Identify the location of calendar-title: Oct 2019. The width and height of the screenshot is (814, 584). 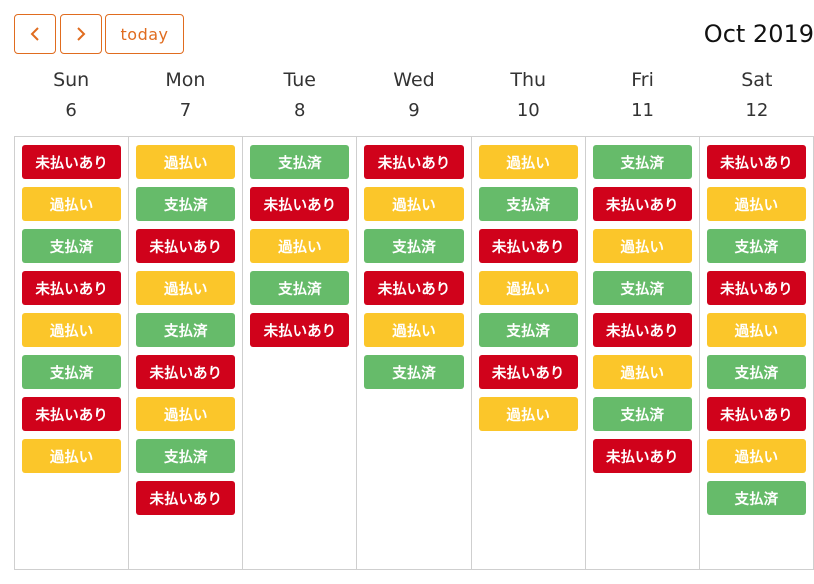
(758, 34).